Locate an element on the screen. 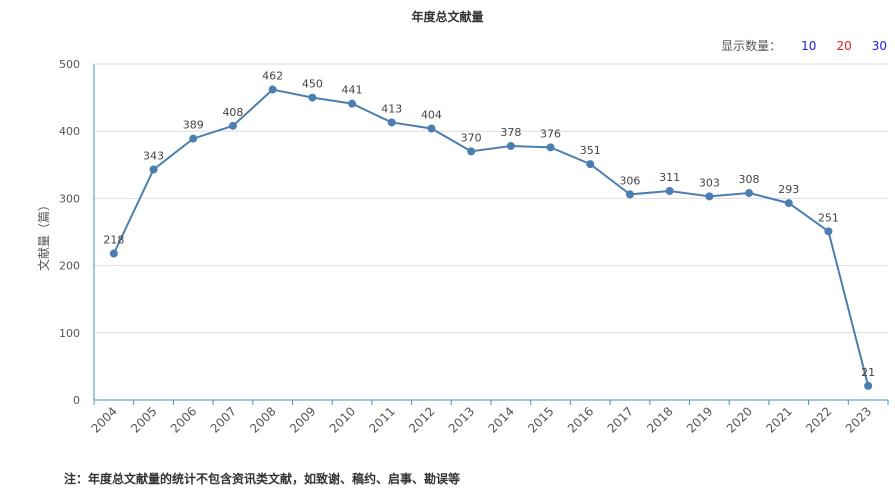 This screenshot has height=496, width=895. x-tick-label: 2019 is located at coordinates (699, 419).